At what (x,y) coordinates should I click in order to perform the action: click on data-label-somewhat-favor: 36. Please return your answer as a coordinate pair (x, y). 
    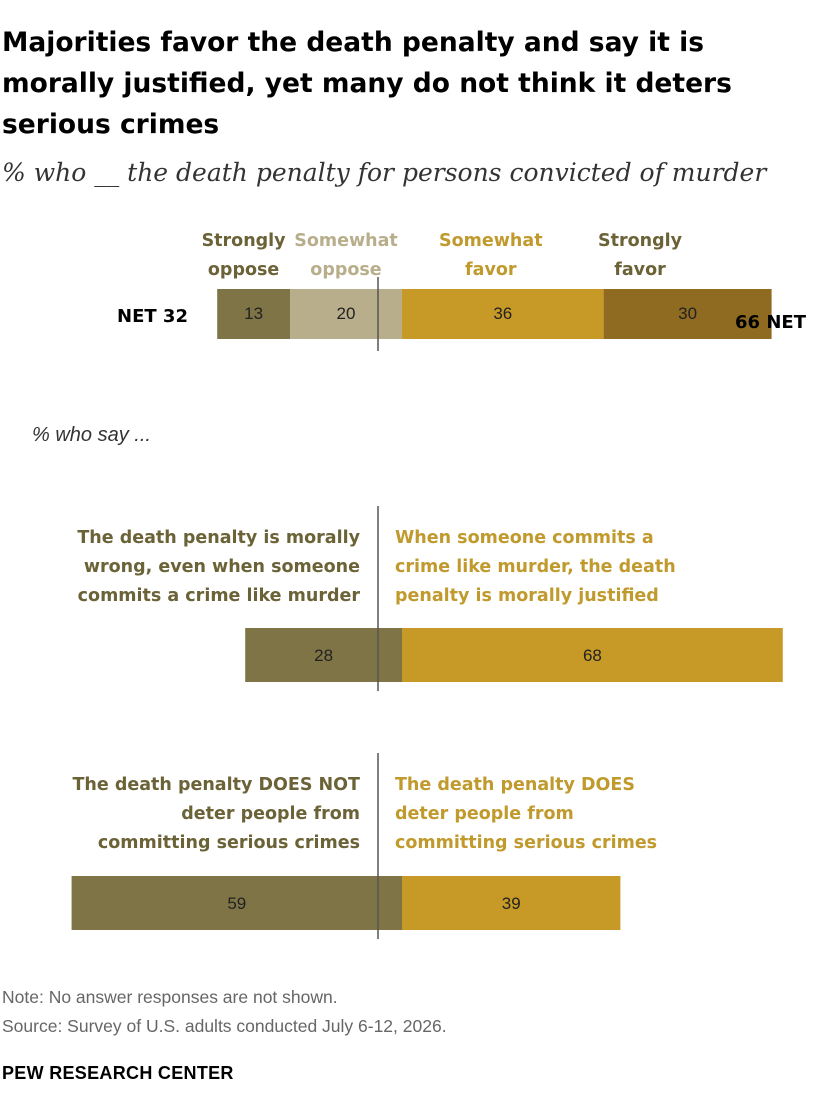
    Looking at the image, I should click on (502, 313).